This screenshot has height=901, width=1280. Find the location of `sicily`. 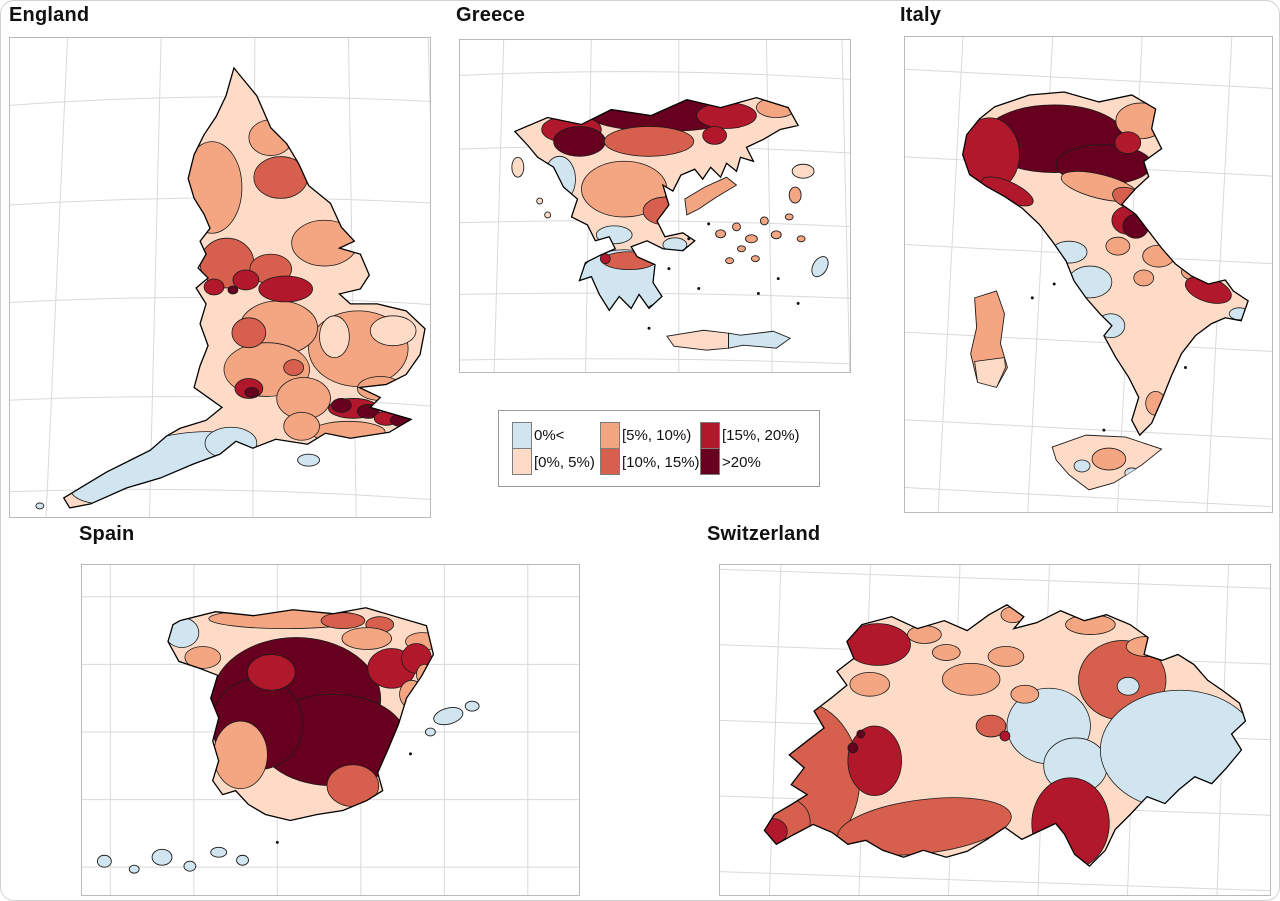

sicily is located at coordinates (1107, 462).